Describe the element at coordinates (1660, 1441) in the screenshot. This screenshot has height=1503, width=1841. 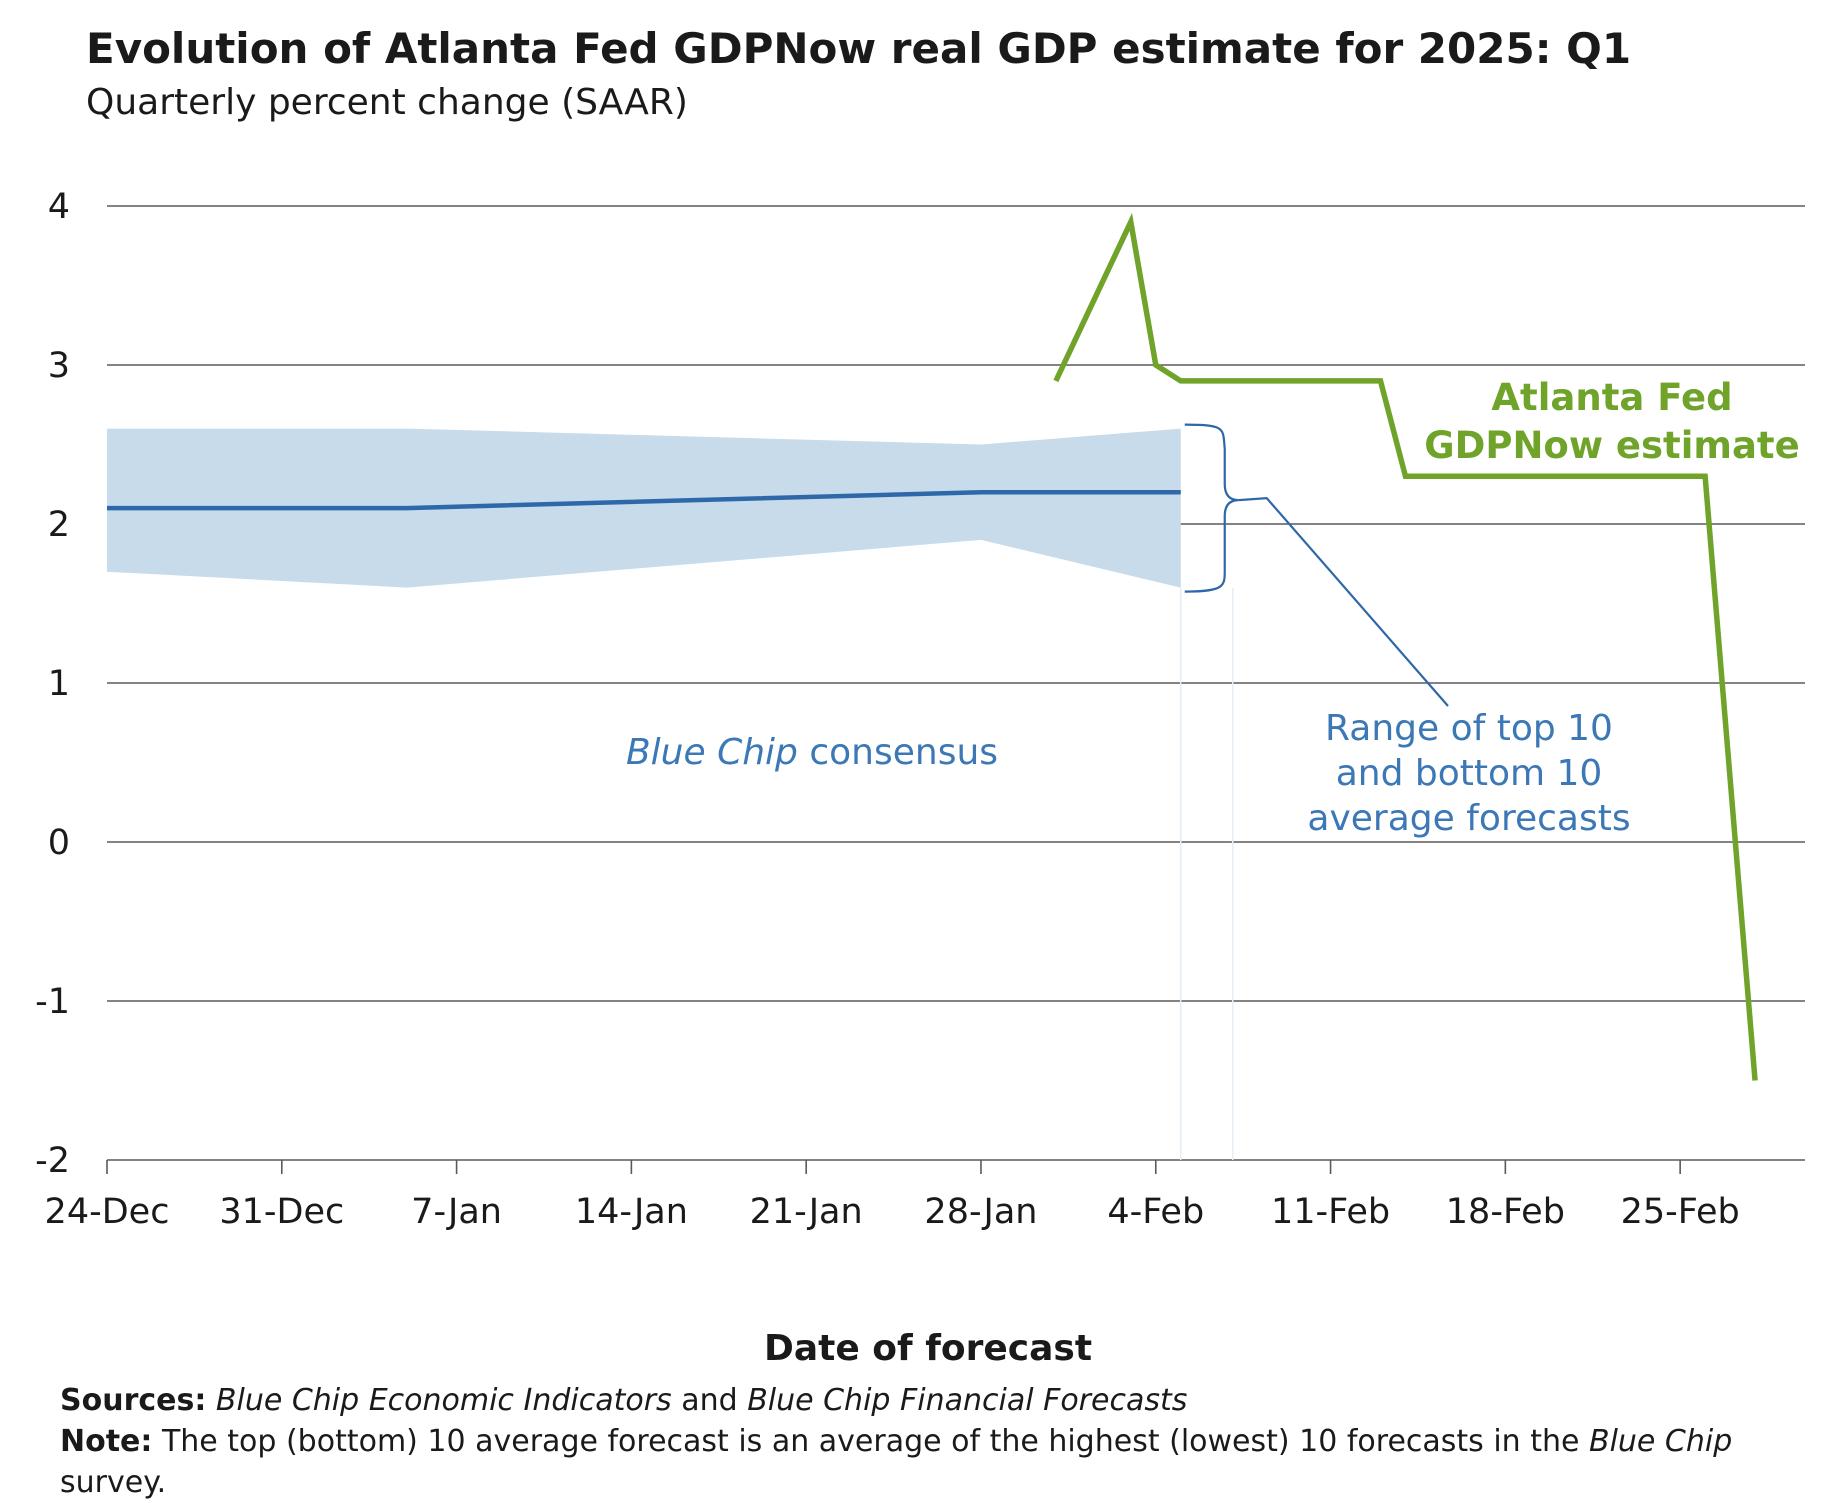
I see `note-italic: Blue Chip` at that location.